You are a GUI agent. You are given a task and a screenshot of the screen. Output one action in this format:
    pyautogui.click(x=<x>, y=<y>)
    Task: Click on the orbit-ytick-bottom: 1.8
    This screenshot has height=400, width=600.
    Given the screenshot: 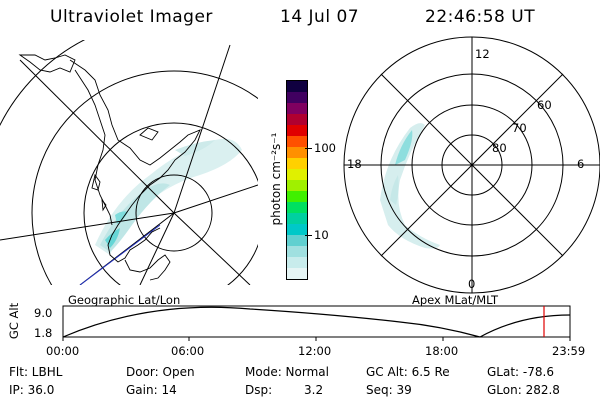 What is the action you would take?
    pyautogui.click(x=43, y=333)
    